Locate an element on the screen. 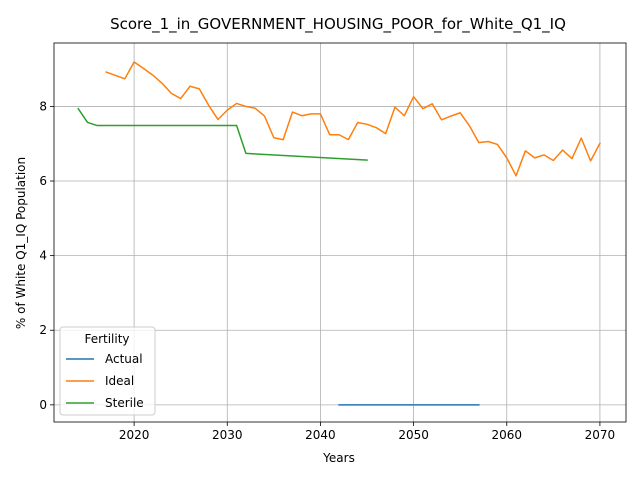 The height and width of the screenshot is (484, 640). legend-entries: Actual Ideal Sterile is located at coordinates (105, 381).